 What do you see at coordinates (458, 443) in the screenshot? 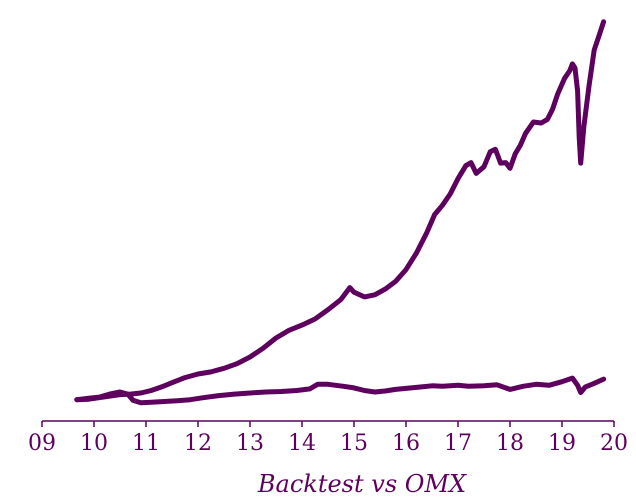
I see `x-tick-label: 17` at bounding box center [458, 443].